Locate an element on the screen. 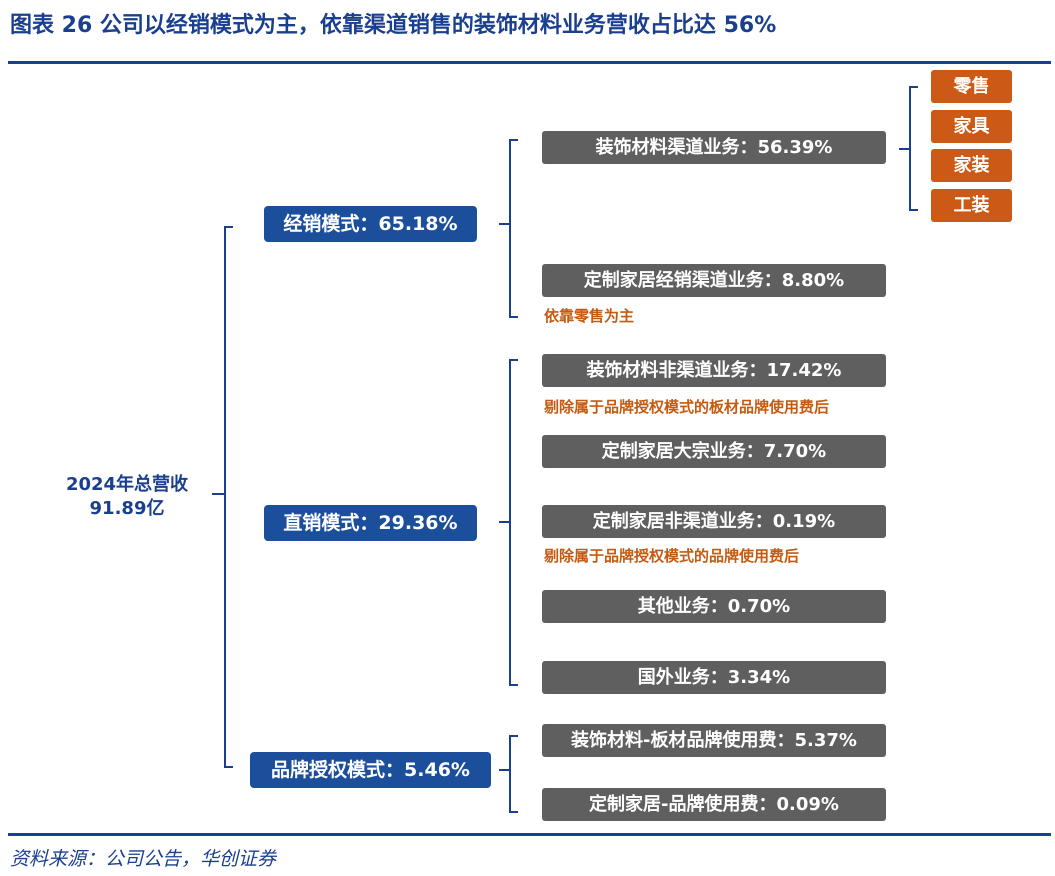  distribution-bracket is located at coordinates (513, 228).